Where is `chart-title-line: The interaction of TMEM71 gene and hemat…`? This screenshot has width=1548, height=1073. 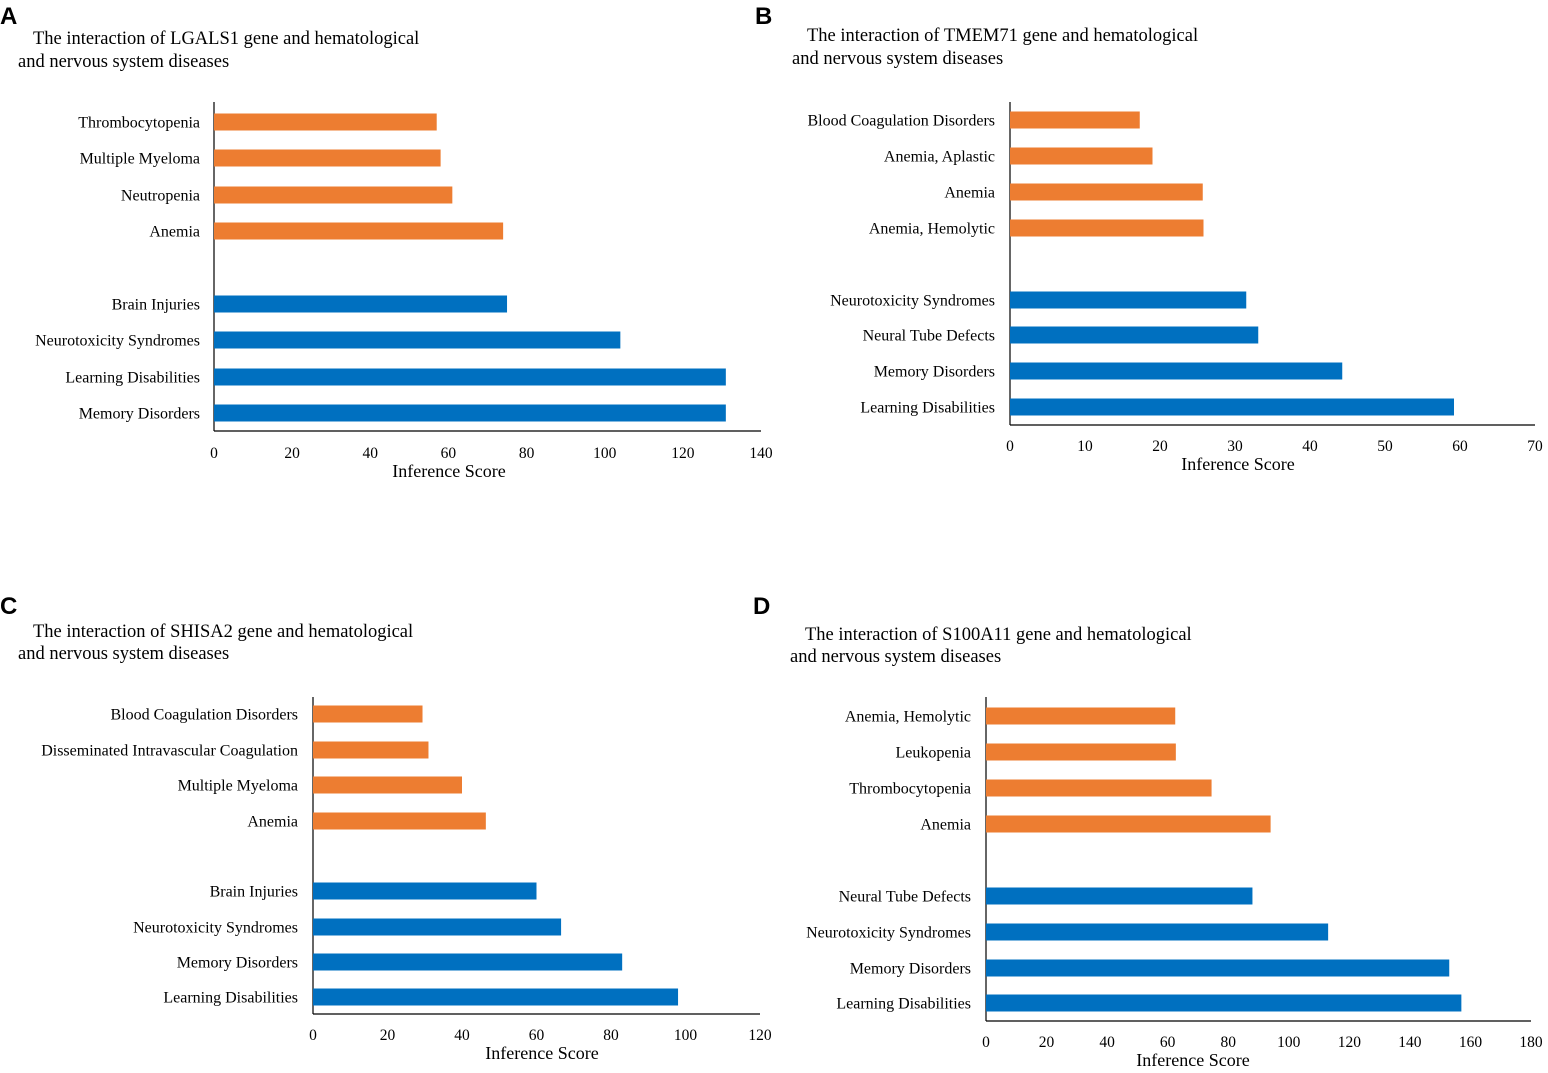
chart-title-line: The interaction of TMEM71 gene and hemat… is located at coordinates (1002, 36).